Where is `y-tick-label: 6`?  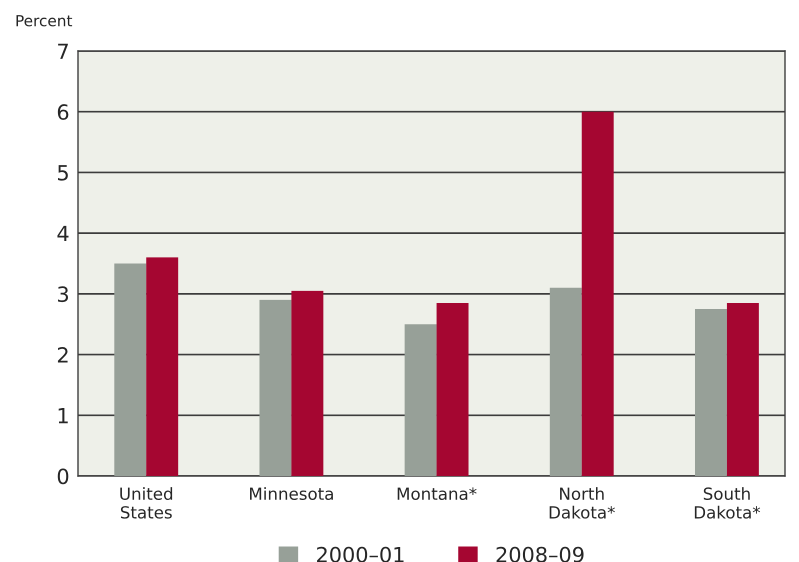
y-tick-label: 6 is located at coordinates (63, 112).